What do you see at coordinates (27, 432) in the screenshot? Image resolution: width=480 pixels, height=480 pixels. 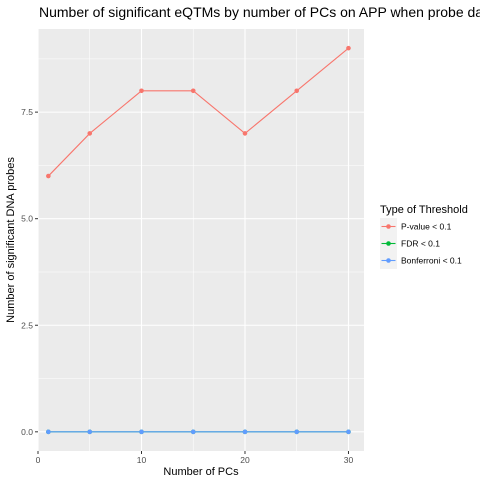 I see `y-tick-label: 0.0` at bounding box center [27, 432].